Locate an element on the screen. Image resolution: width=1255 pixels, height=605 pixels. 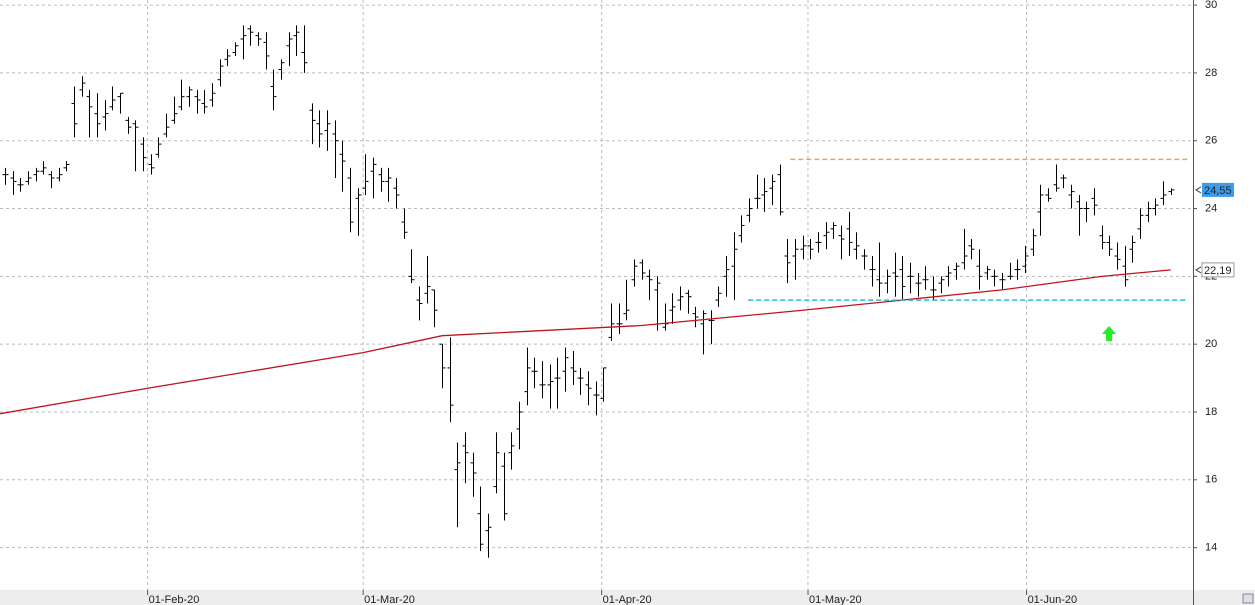
x-tick-label: 01-Apr-20 is located at coordinates (627, 599).